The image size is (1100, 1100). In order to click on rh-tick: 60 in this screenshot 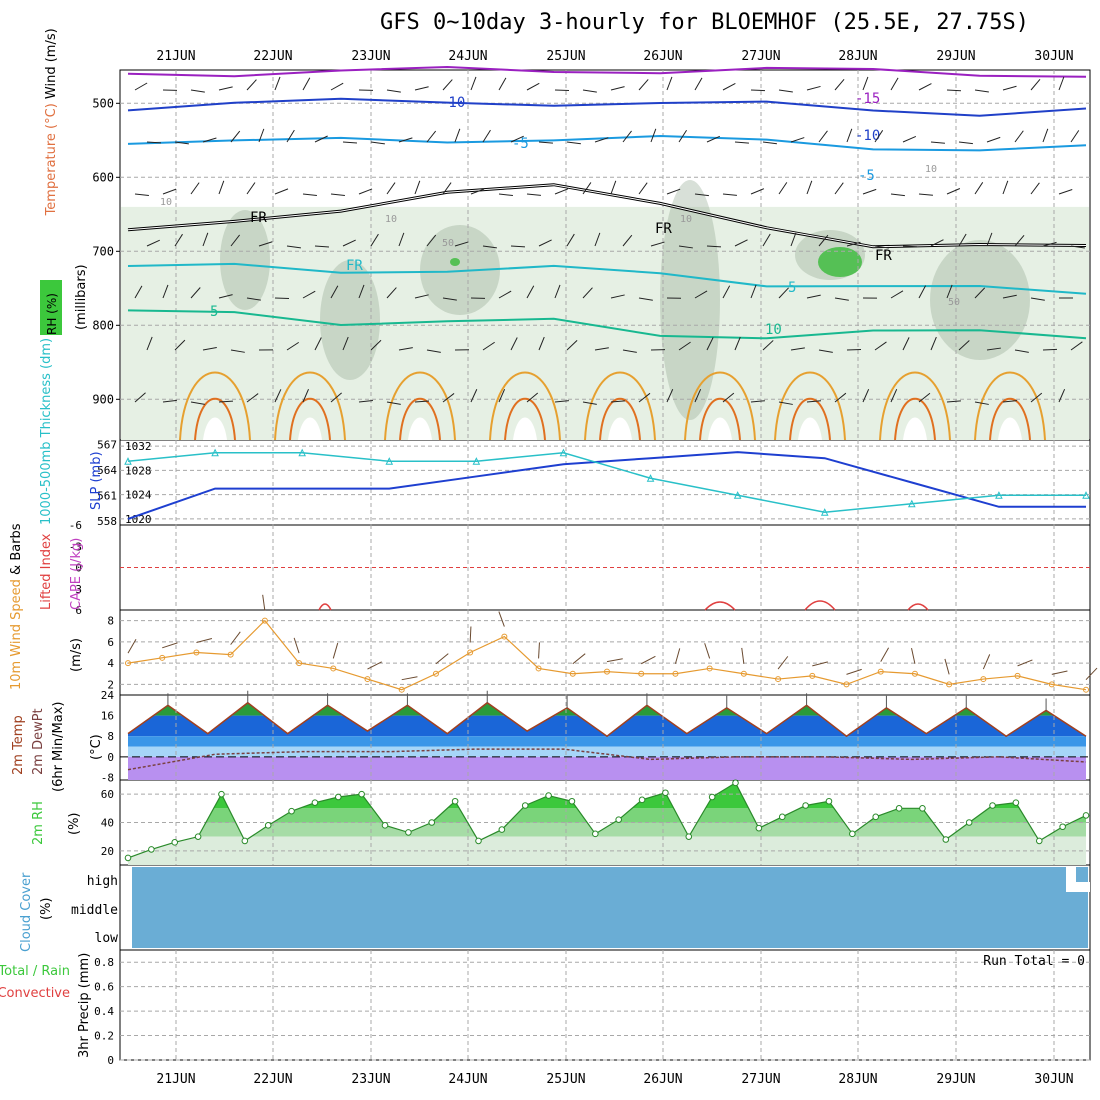, I will do `click(107, 794)`.